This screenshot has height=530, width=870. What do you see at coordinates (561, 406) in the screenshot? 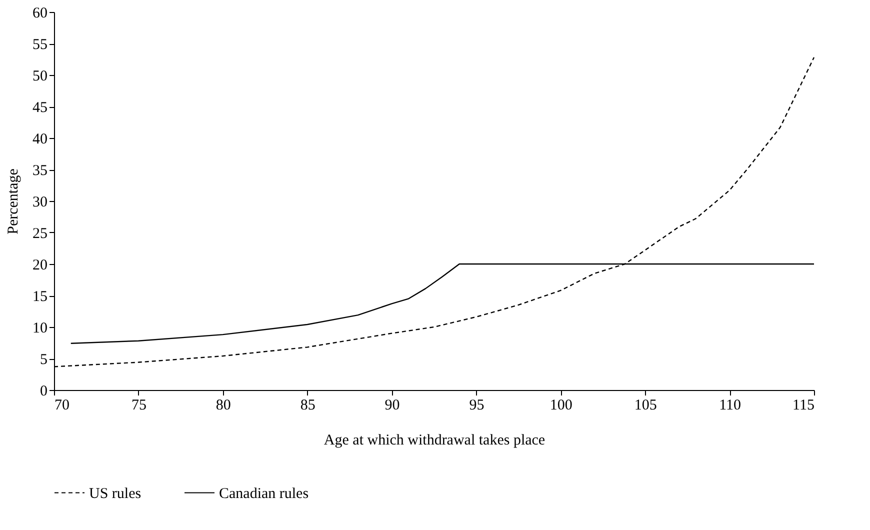
I see `x-tick-label: 100` at bounding box center [561, 406].